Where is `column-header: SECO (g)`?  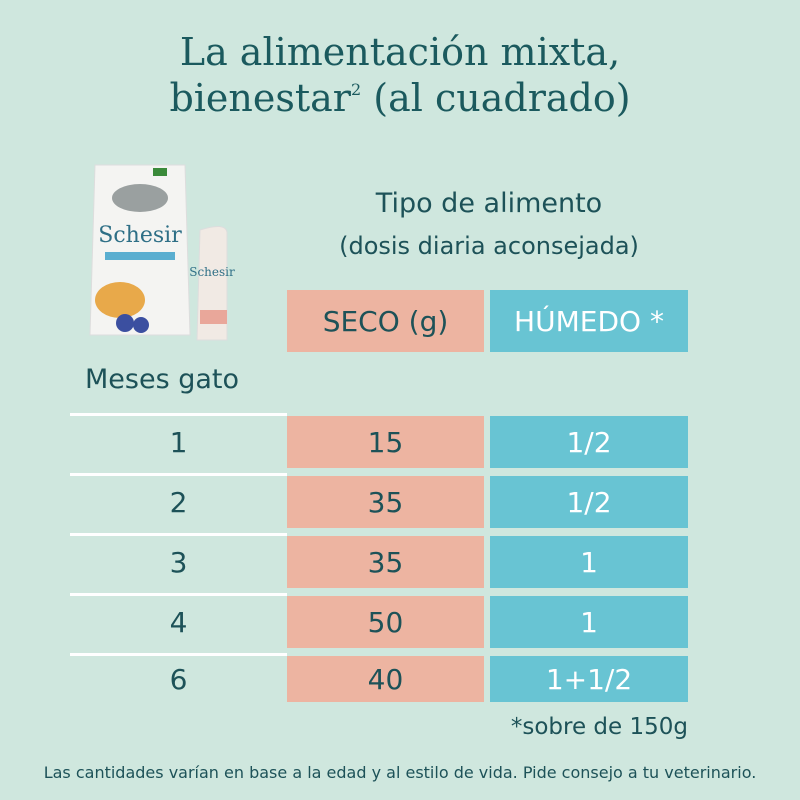 column-header: SECO (g) is located at coordinates (385, 321).